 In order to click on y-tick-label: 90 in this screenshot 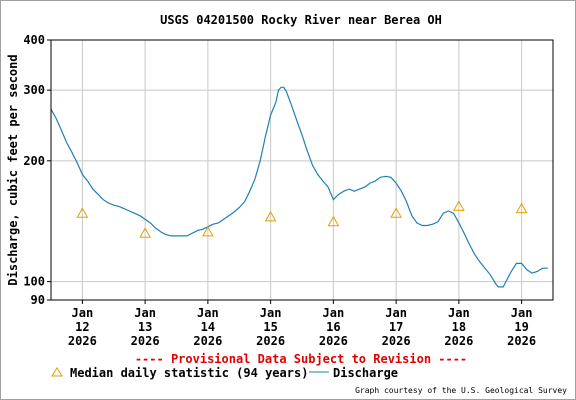, I will do `click(38, 300)`.